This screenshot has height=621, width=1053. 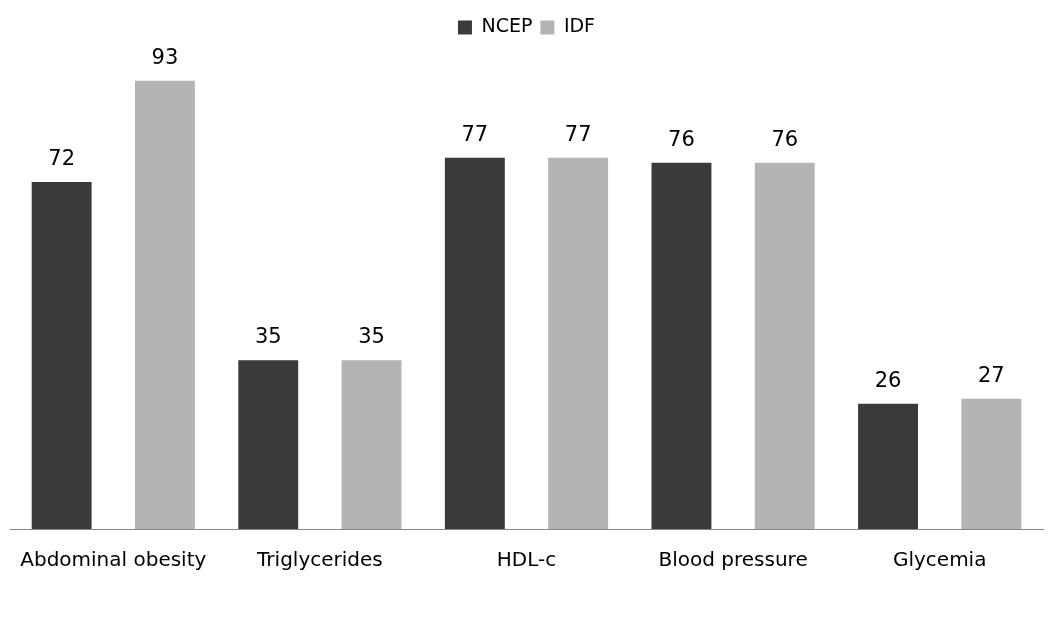 What do you see at coordinates (579, 25) in the screenshot?
I see `legend-label: IDF` at bounding box center [579, 25].